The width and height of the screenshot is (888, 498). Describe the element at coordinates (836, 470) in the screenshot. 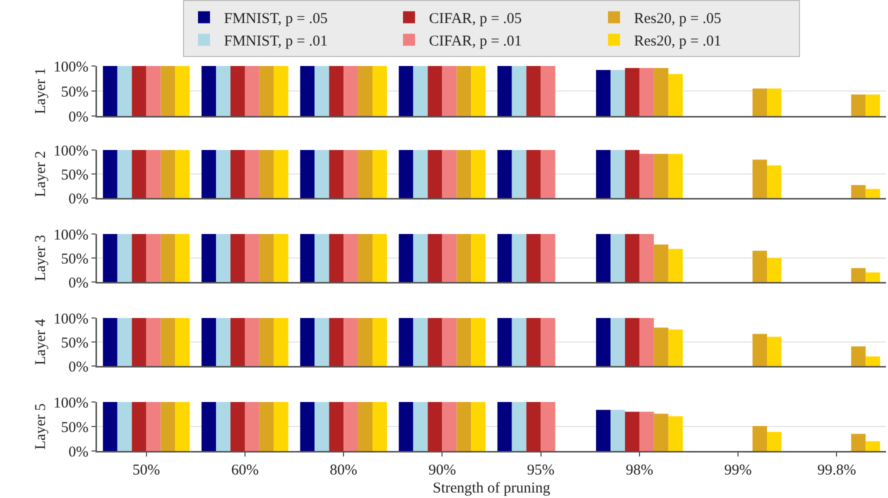

I see `x-tick-label: 99.8%` at that location.